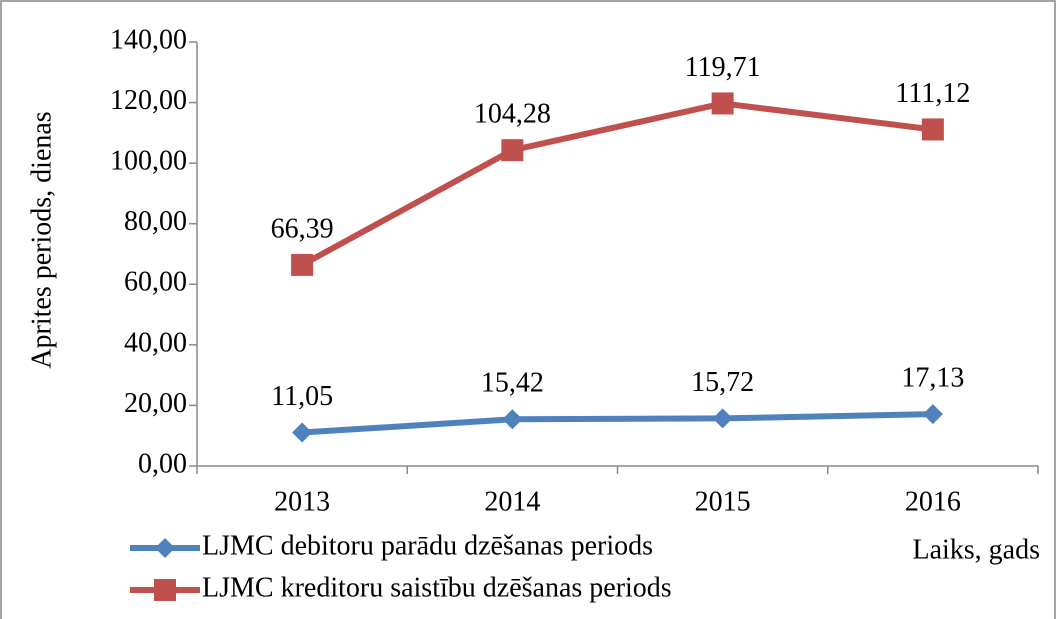  Describe the element at coordinates (155, 282) in the screenshot. I see `y-tick-label: 60,00` at that location.